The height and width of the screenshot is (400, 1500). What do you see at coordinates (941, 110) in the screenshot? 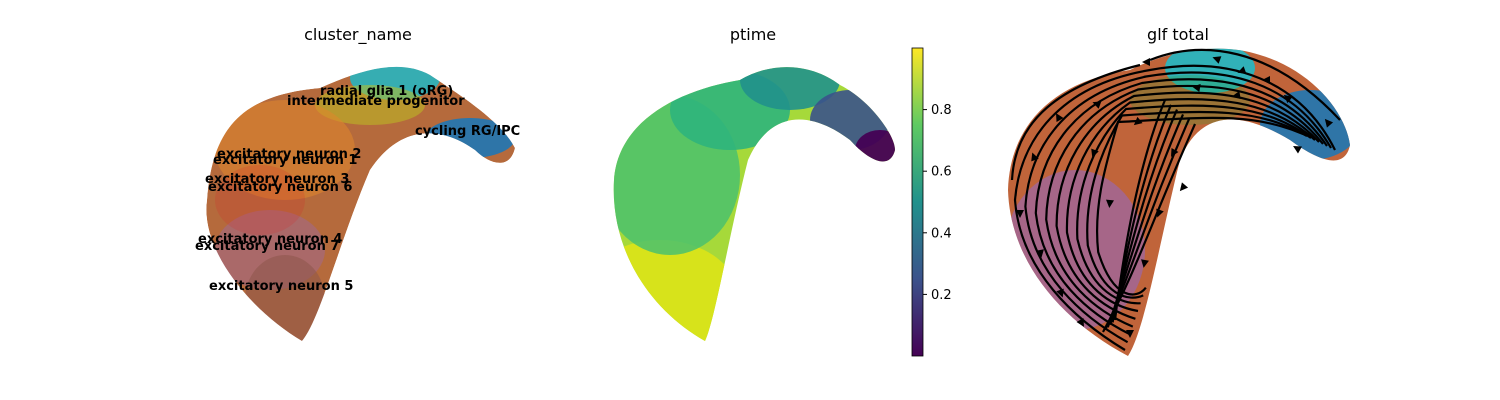
I see `colorbar-tick-label: 0.8` at bounding box center [941, 110].